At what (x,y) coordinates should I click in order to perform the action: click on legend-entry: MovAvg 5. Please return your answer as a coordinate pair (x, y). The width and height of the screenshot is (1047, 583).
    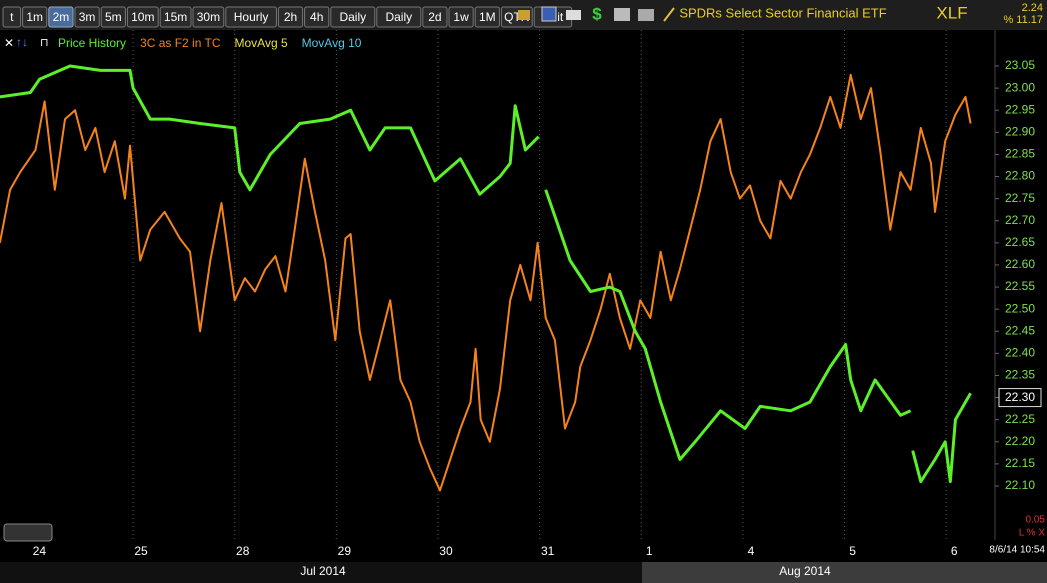
    Looking at the image, I should click on (261, 43).